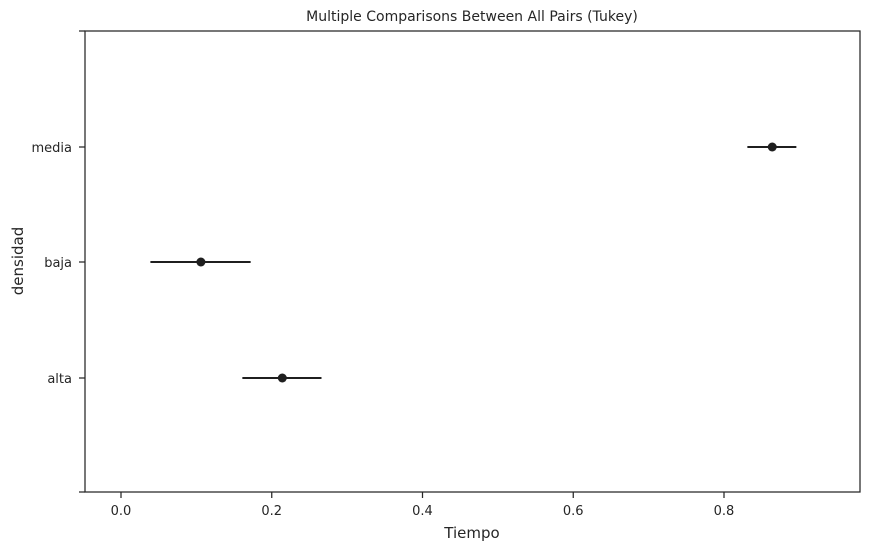 This screenshot has width=876, height=550. I want to click on x-axis: 0.0 0.2 0.4 0.6 0.8, so click(423, 505).